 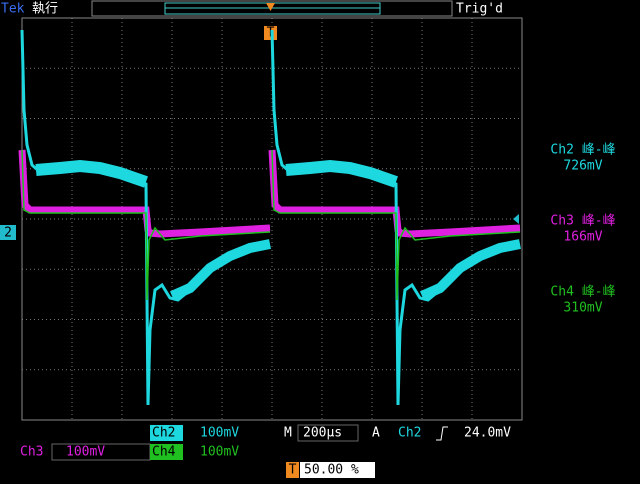 What do you see at coordinates (479, 9) in the screenshot?
I see `trigger-status: Trig'd` at bounding box center [479, 9].